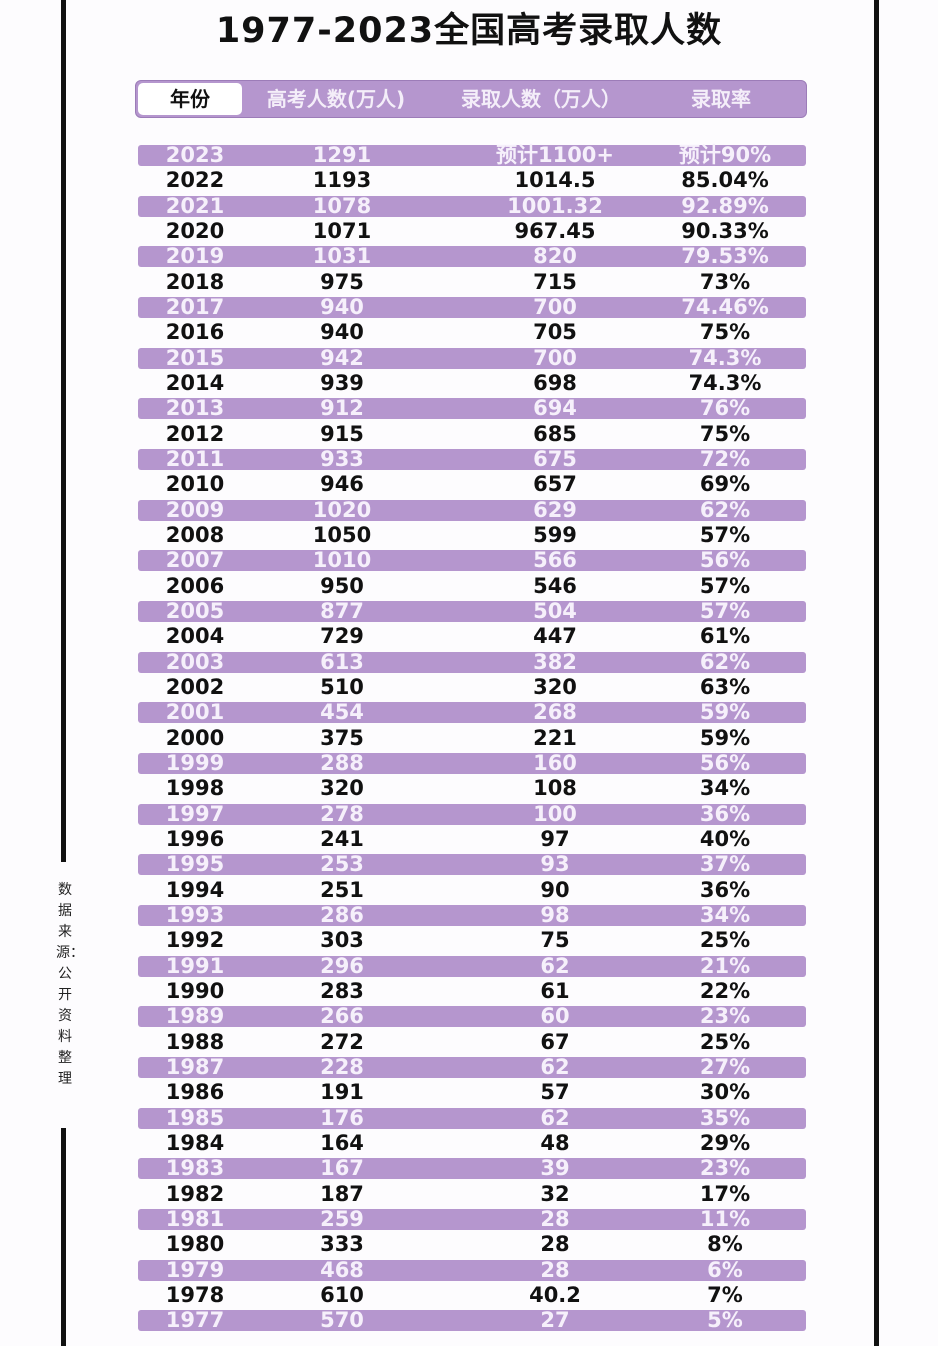 Image resolution: width=938 pixels, height=1346 pixels. Describe the element at coordinates (195, 408) in the screenshot. I see `cell-year: 2013` at that location.